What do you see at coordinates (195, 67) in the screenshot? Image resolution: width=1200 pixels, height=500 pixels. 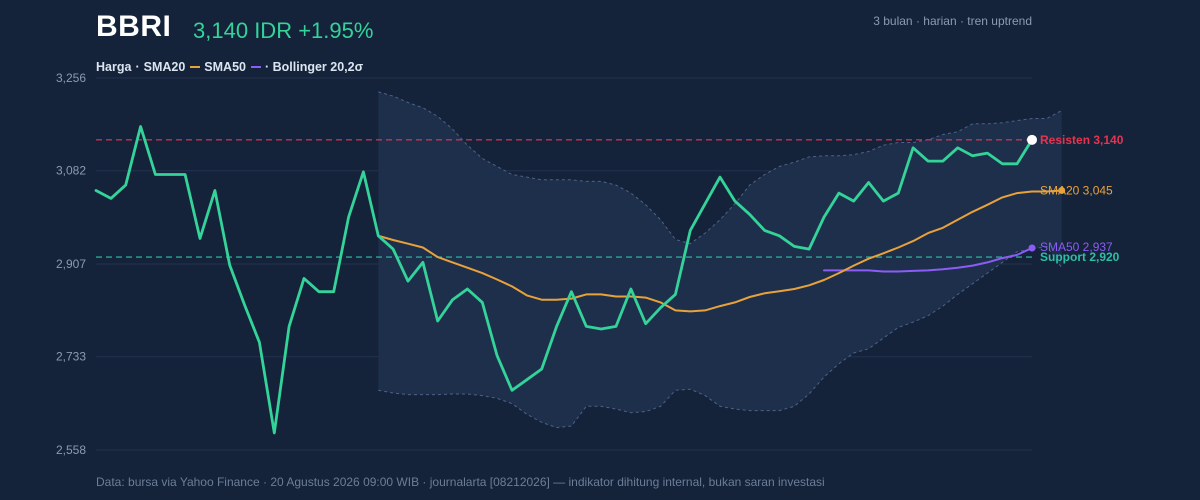 I see `legend-sma20-swatch` at bounding box center [195, 67].